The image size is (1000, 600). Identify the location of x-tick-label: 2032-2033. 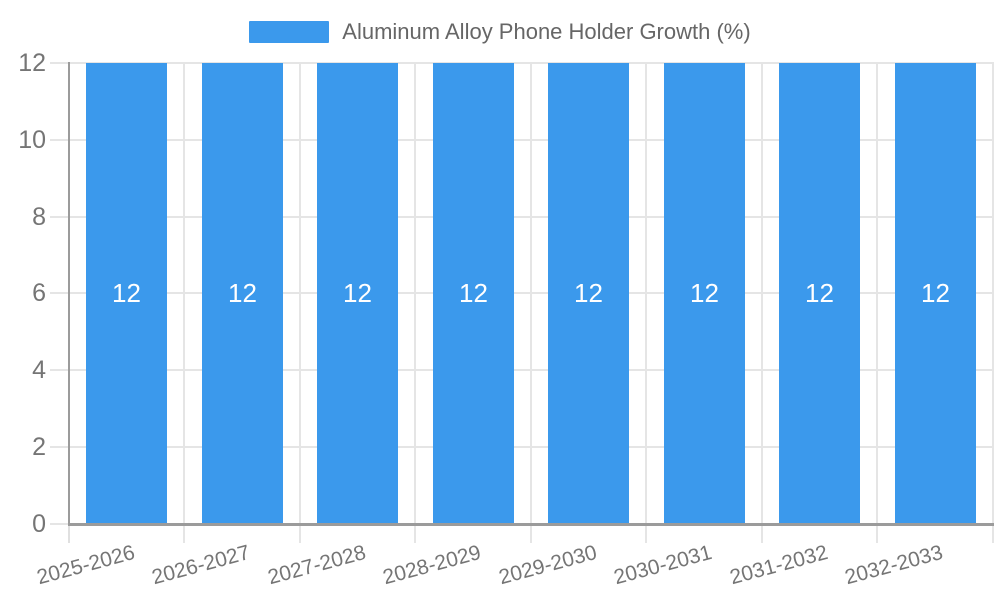
(893, 565).